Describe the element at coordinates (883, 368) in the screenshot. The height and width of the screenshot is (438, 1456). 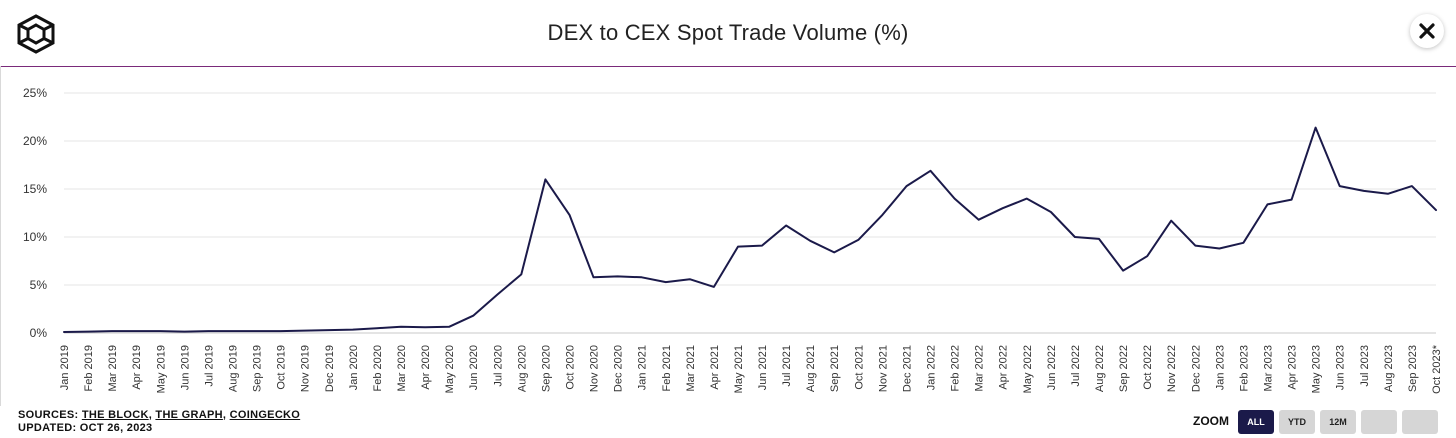
I see `x-tick-label: Nov 2021` at that location.